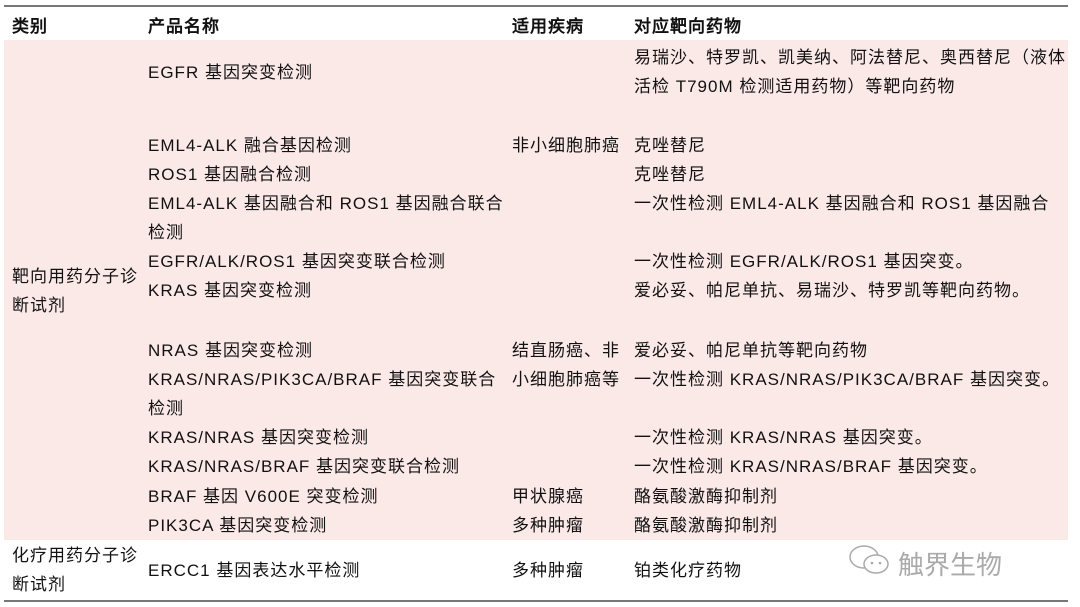 Image resolution: width=1080 pixels, height=607 pixels. I want to click on watermark: 触界生物, so click(925, 563).